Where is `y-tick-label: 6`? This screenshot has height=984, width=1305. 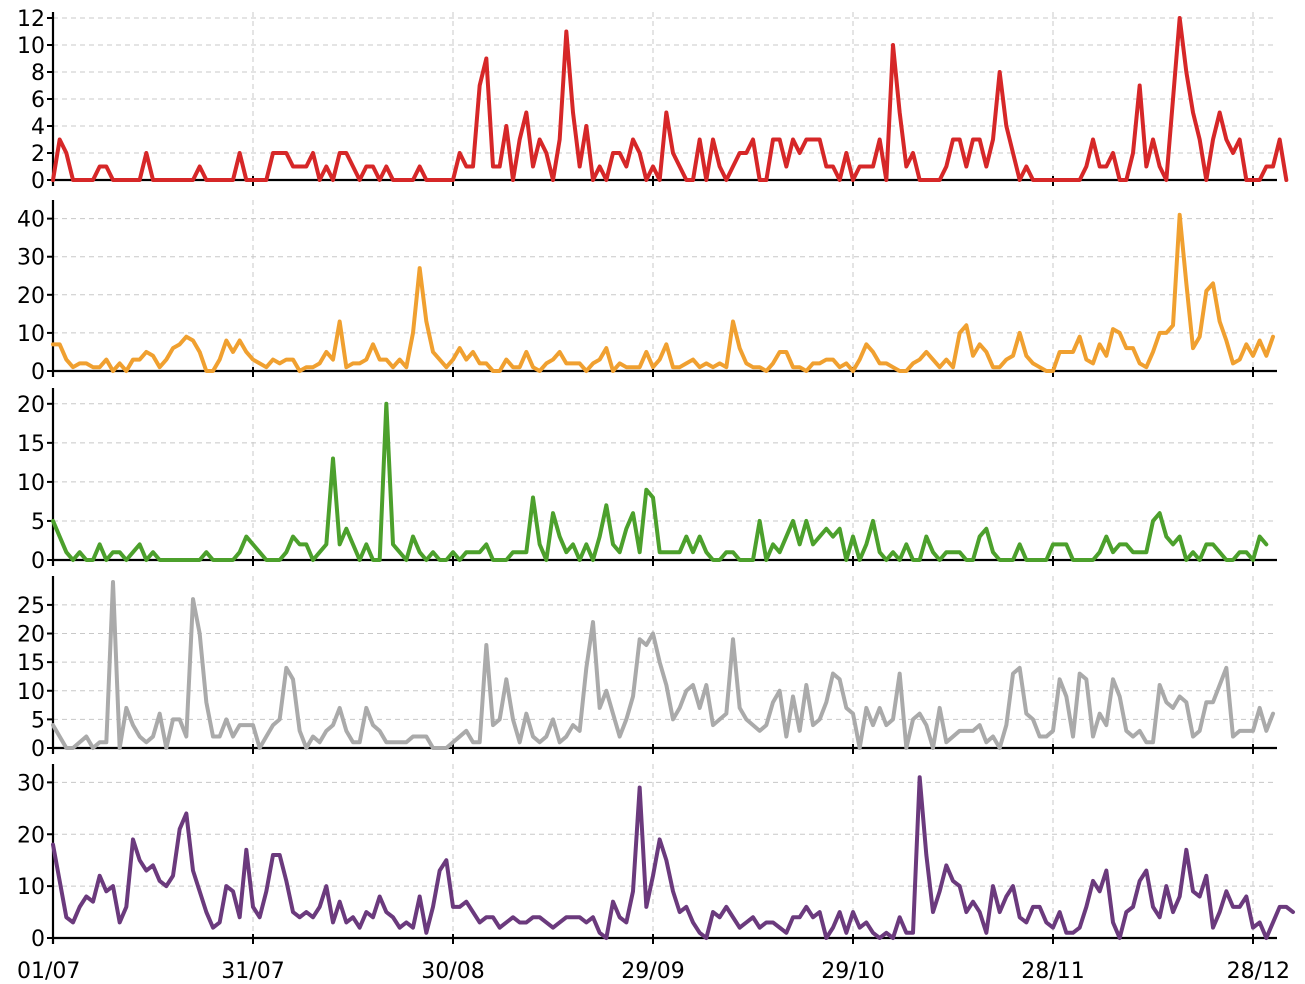 y-tick-label: 6 is located at coordinates (38, 100).